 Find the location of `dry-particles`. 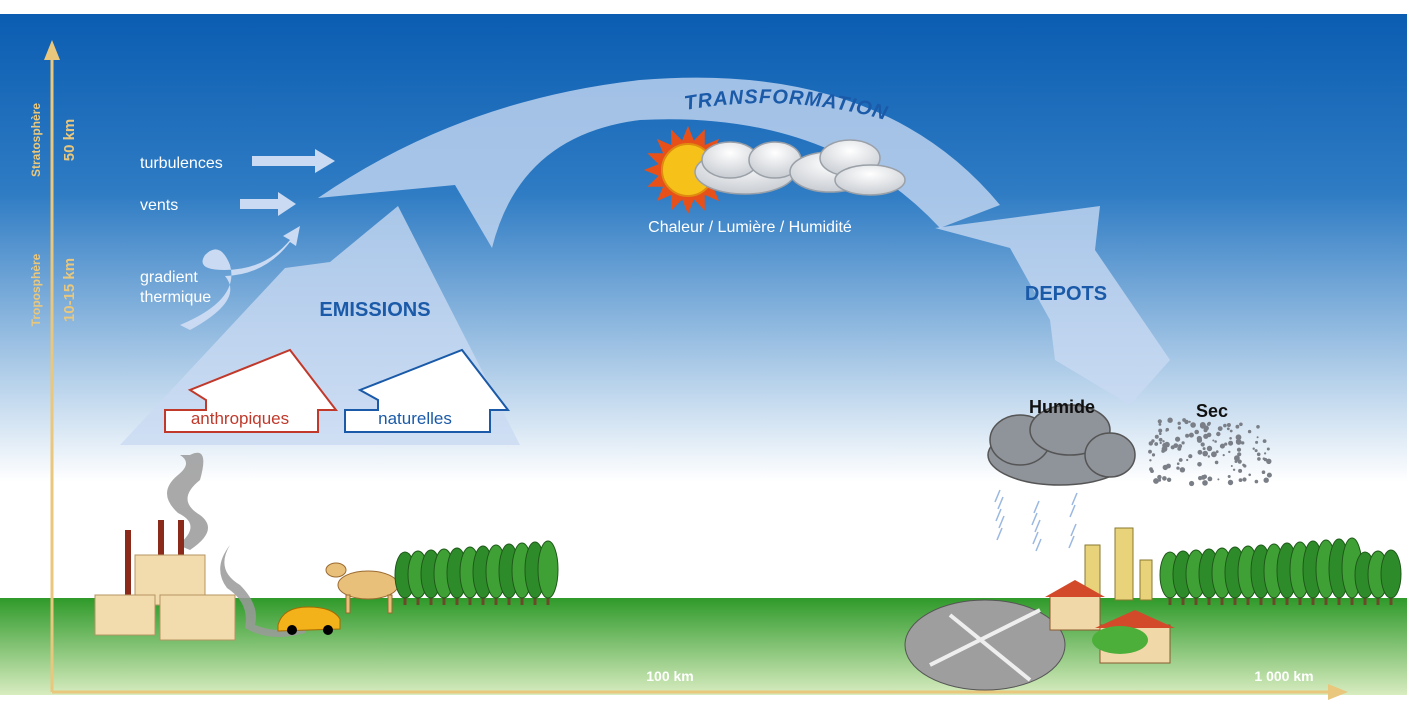

dry-particles is located at coordinates (1210, 452).